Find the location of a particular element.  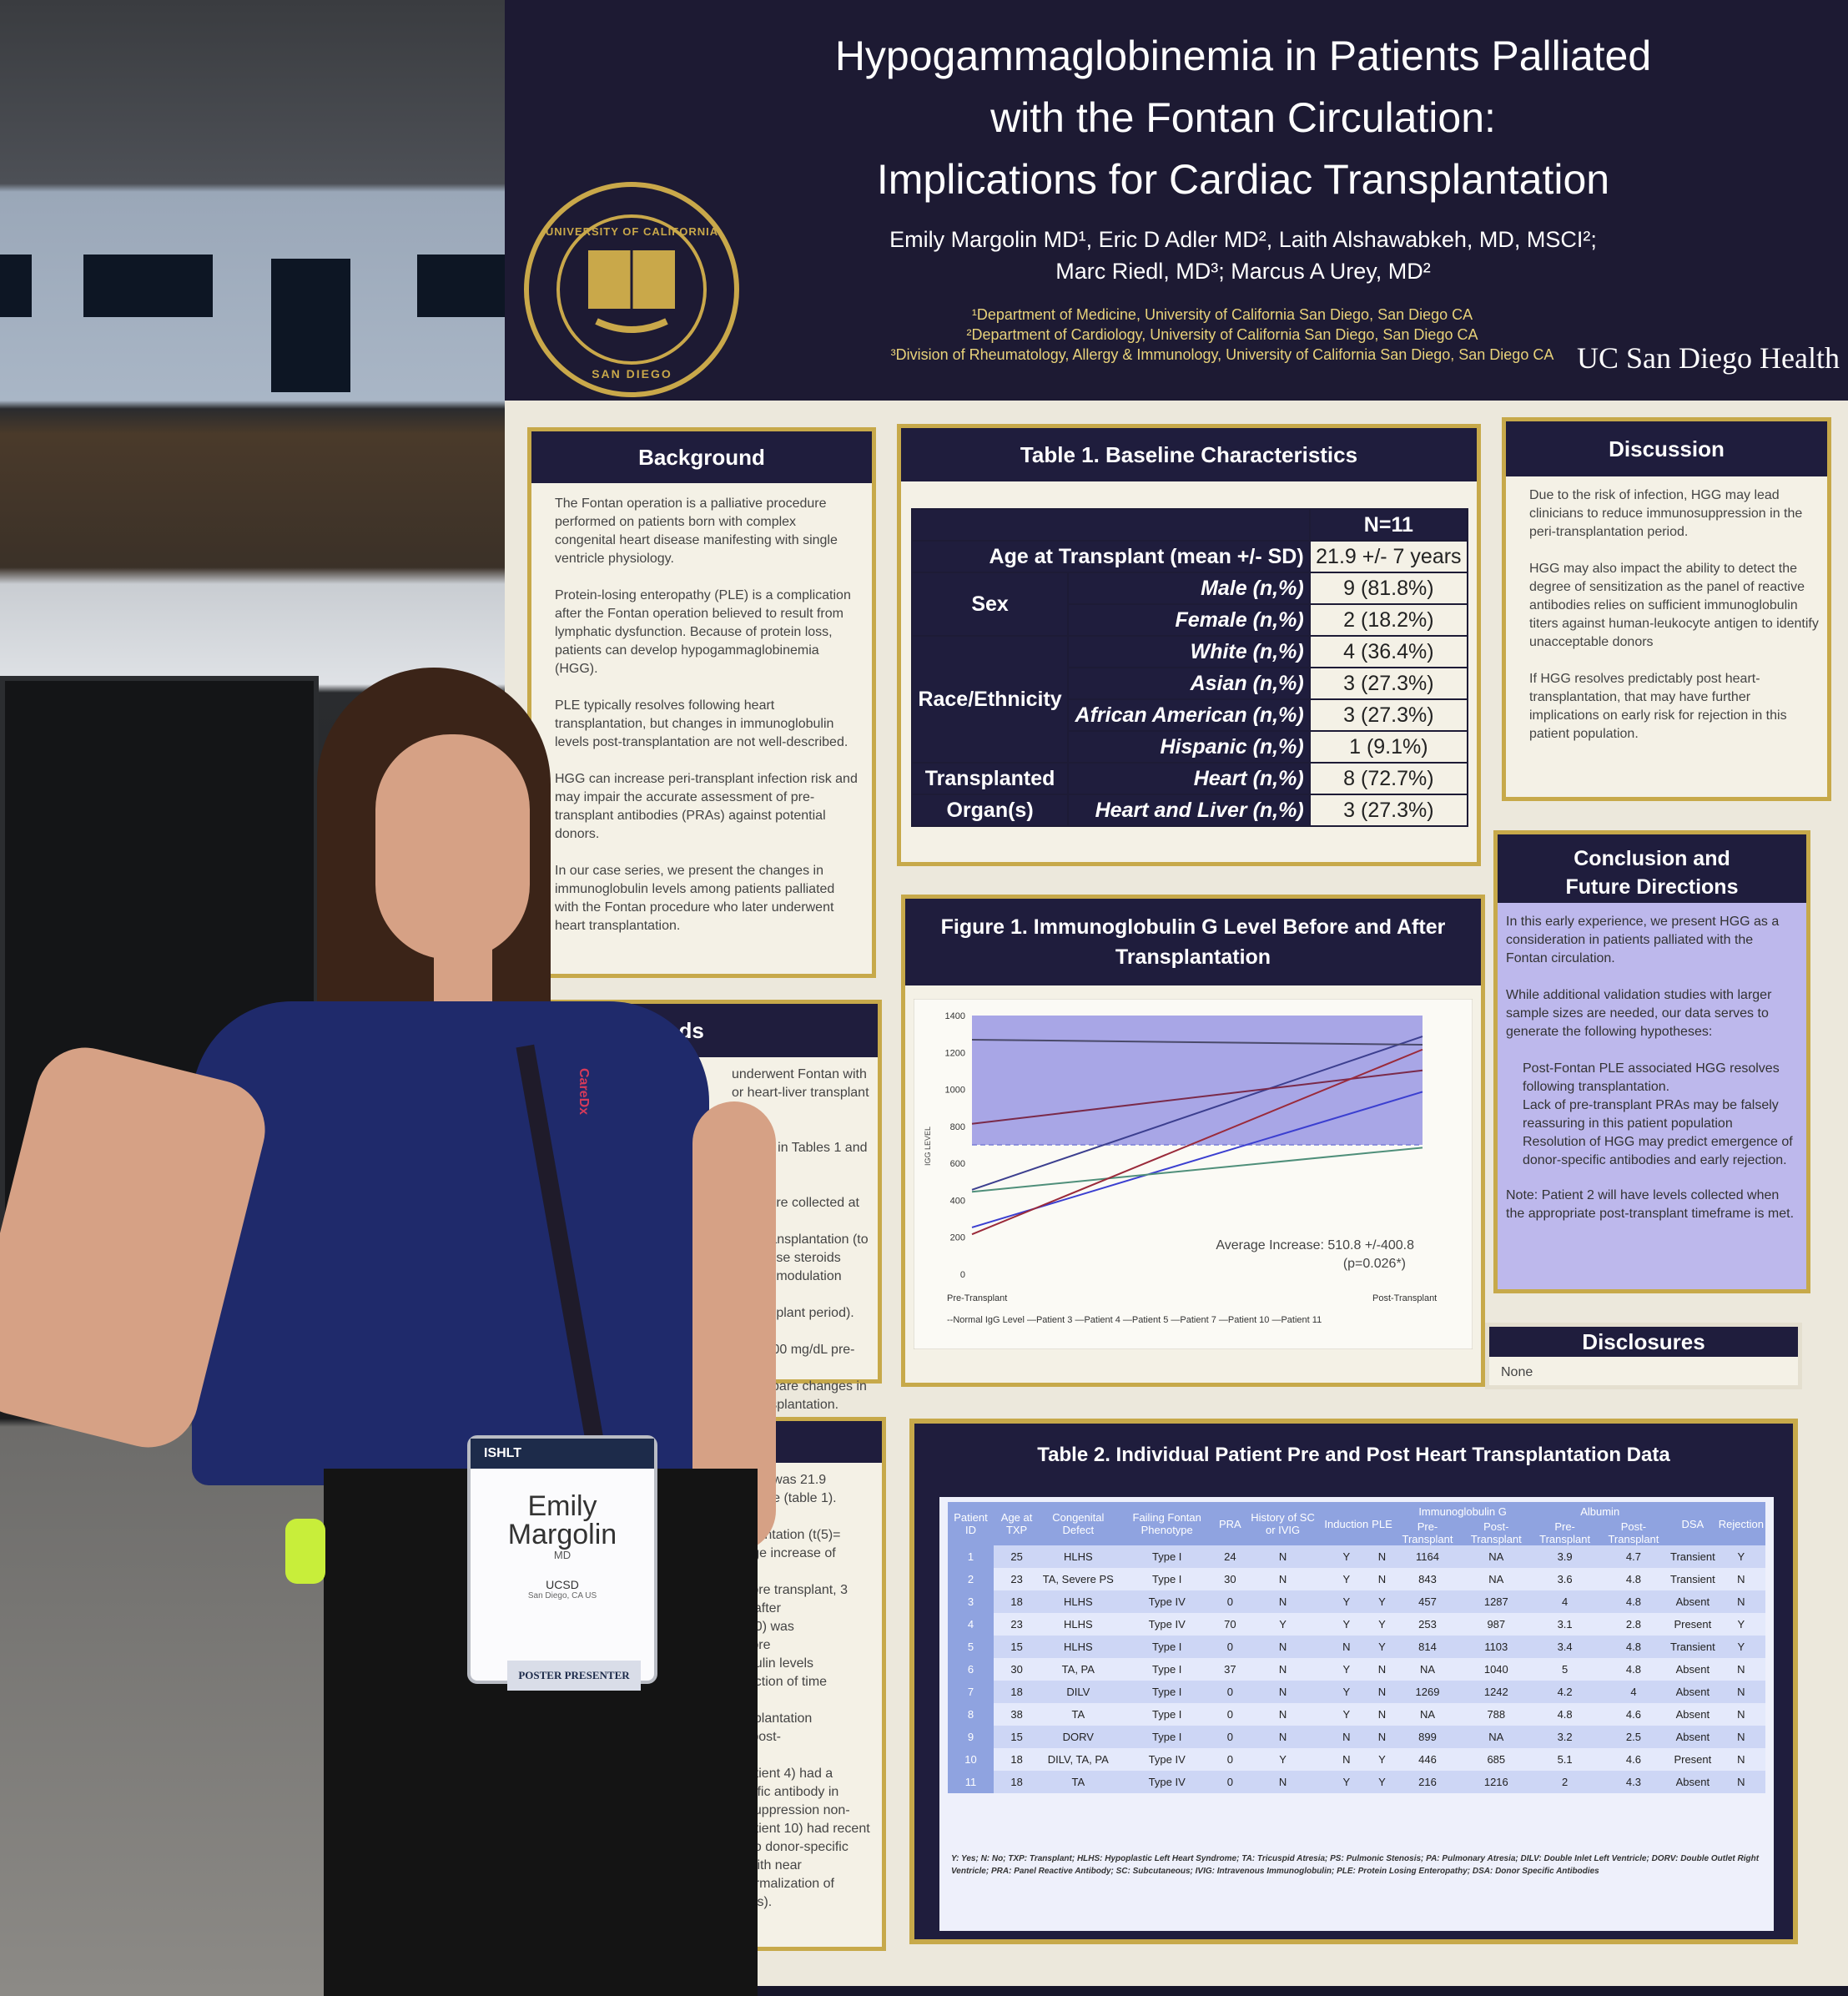

asian-value: 3 (27.3%) is located at coordinates (1388, 683).